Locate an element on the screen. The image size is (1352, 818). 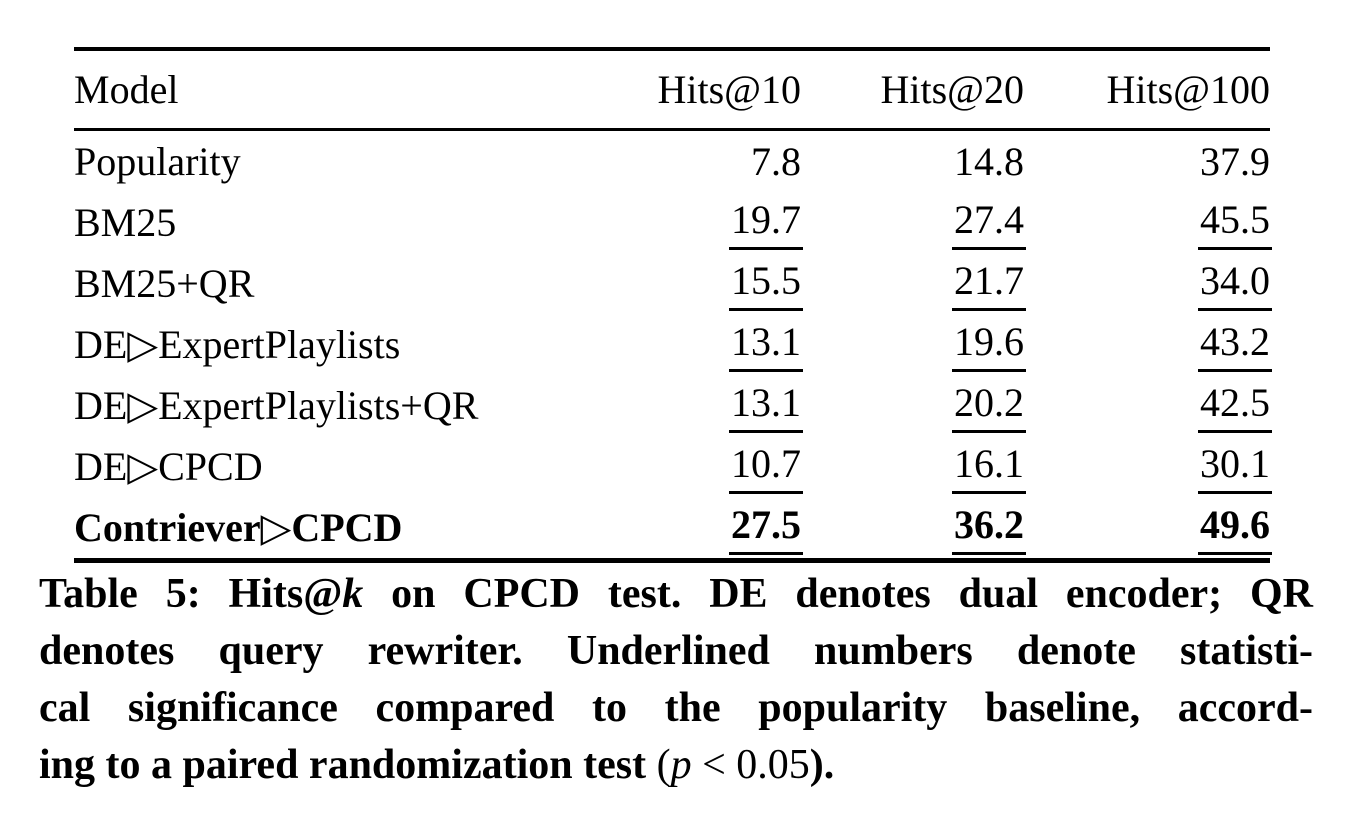
metric-value: 14.8 is located at coordinates (989, 161).